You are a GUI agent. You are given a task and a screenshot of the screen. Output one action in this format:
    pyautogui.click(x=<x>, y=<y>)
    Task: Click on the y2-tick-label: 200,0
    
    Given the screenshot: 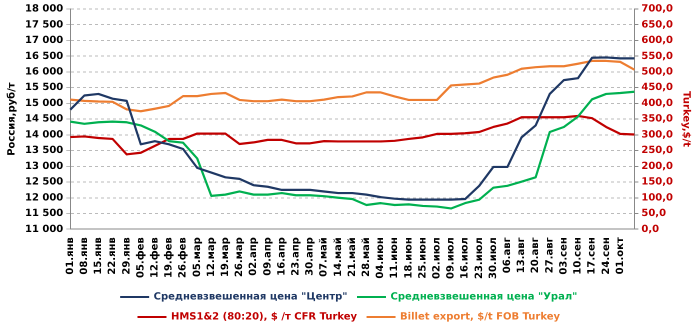 What is the action you would take?
    pyautogui.click(x=657, y=166)
    